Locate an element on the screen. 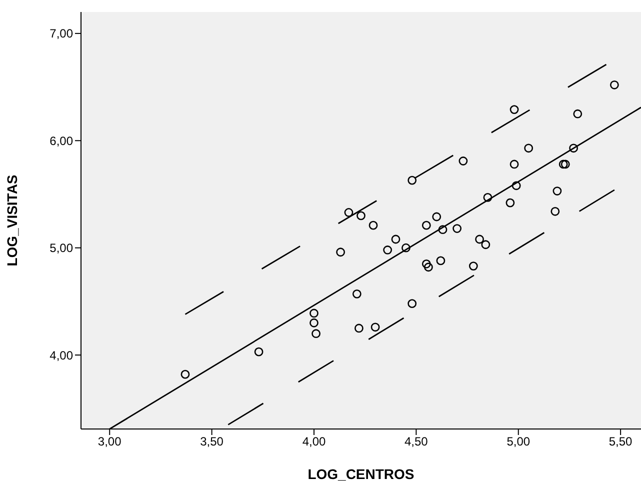 This screenshot has height=481, width=641. y-tick-label: 7,00 is located at coordinates (62, 33).